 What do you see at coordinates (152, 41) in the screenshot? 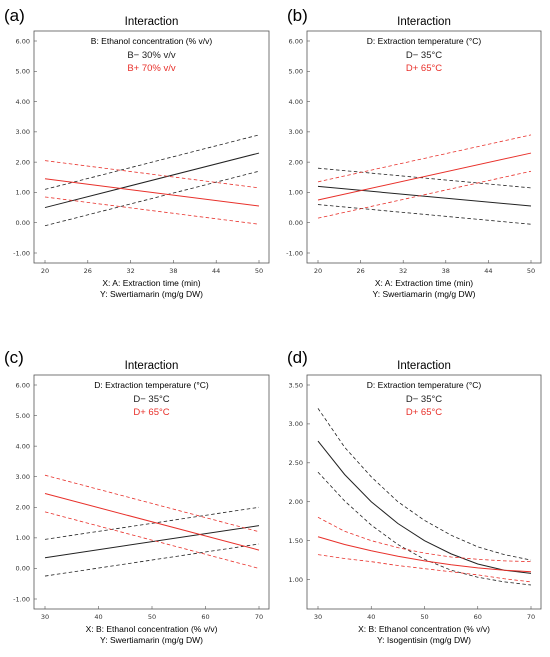
I see `legend-title: B: Ethanol concentration (% v/v)` at bounding box center [152, 41].